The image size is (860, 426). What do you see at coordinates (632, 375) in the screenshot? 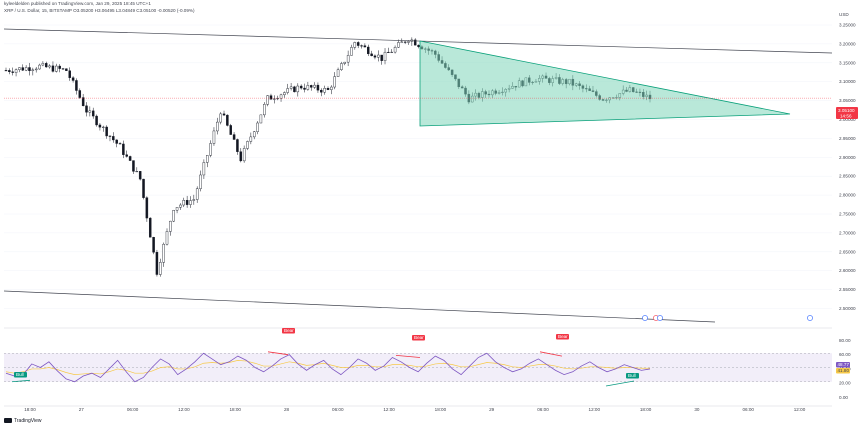
I see `divergence-label: Bull` at bounding box center [632, 375].